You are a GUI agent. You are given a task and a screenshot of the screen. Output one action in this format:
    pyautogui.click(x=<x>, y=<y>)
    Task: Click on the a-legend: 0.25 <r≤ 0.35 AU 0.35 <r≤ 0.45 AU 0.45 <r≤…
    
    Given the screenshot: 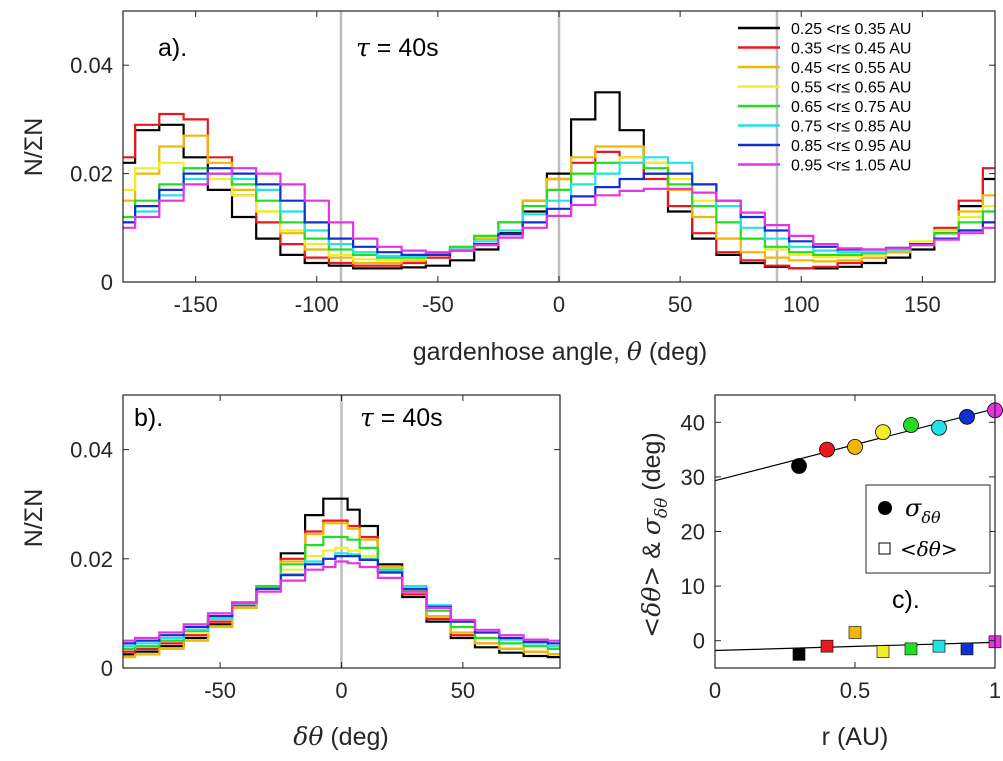 What is the action you would take?
    pyautogui.click(x=824, y=98)
    